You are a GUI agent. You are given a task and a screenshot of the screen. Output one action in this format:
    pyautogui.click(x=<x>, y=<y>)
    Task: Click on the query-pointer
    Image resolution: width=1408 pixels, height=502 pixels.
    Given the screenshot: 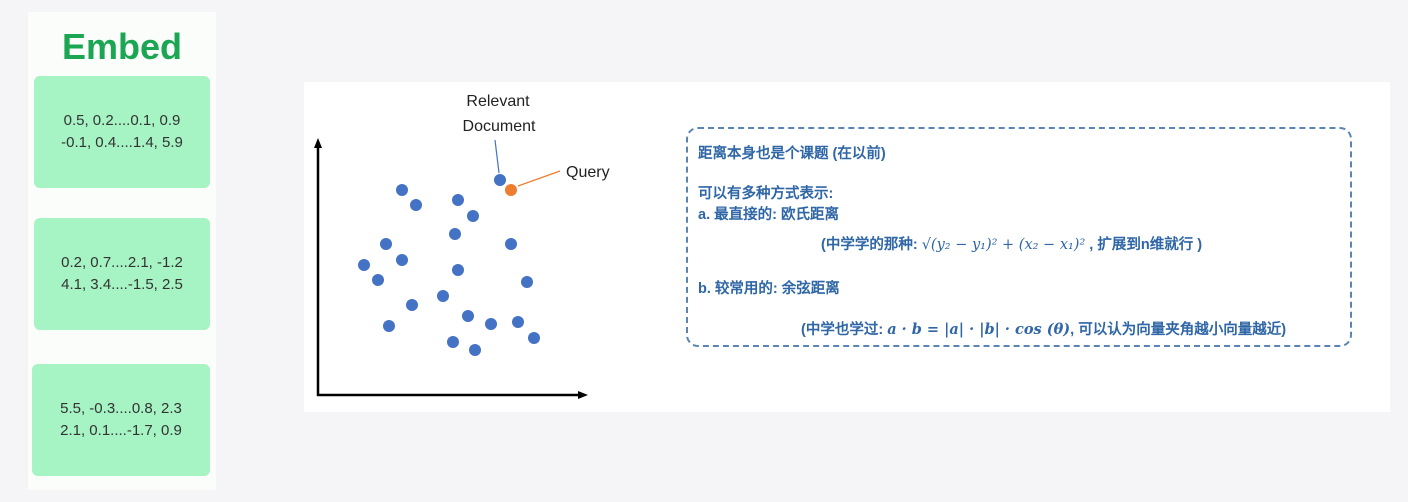 What is the action you would take?
    pyautogui.click(x=539, y=178)
    